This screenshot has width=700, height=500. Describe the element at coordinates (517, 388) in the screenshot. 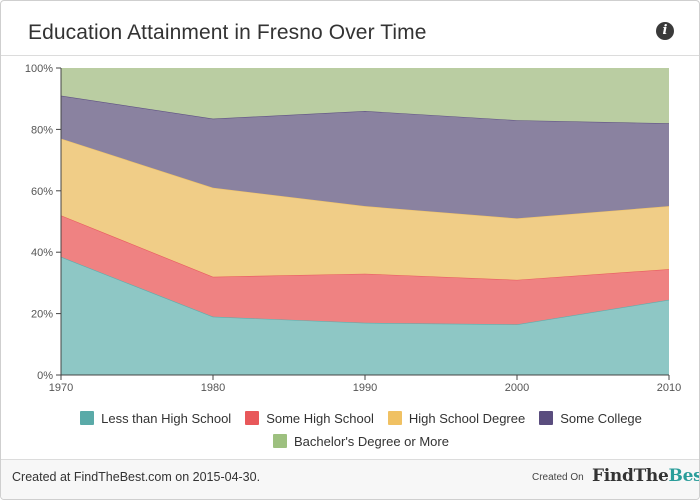

I see `x-tick-label: 2000` at that location.